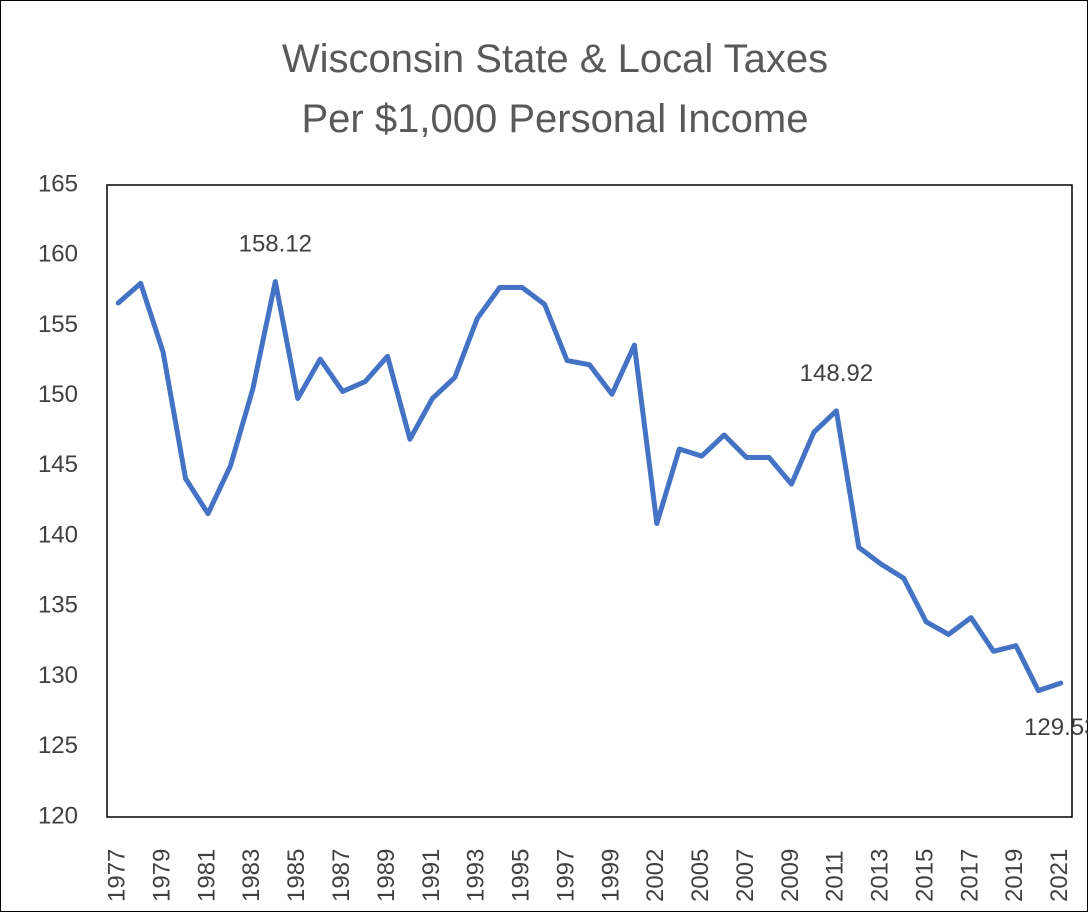  Describe the element at coordinates (251, 875) in the screenshot. I see `x-tick-label: 1983` at that location.